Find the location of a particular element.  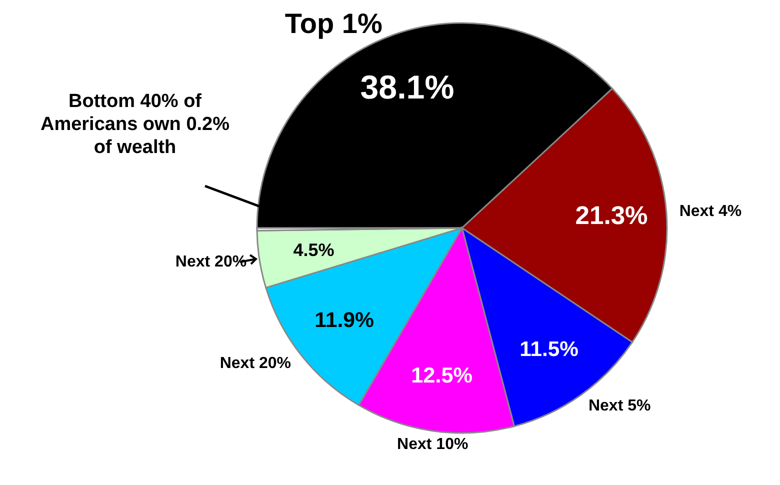

data-label: 4.5% is located at coordinates (313, 250).